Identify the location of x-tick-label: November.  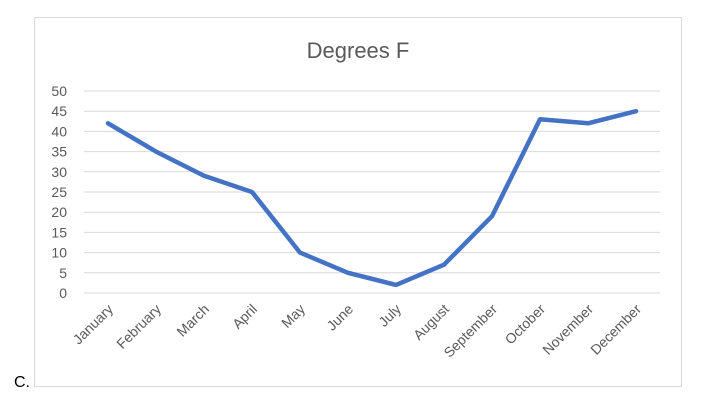
(567, 329).